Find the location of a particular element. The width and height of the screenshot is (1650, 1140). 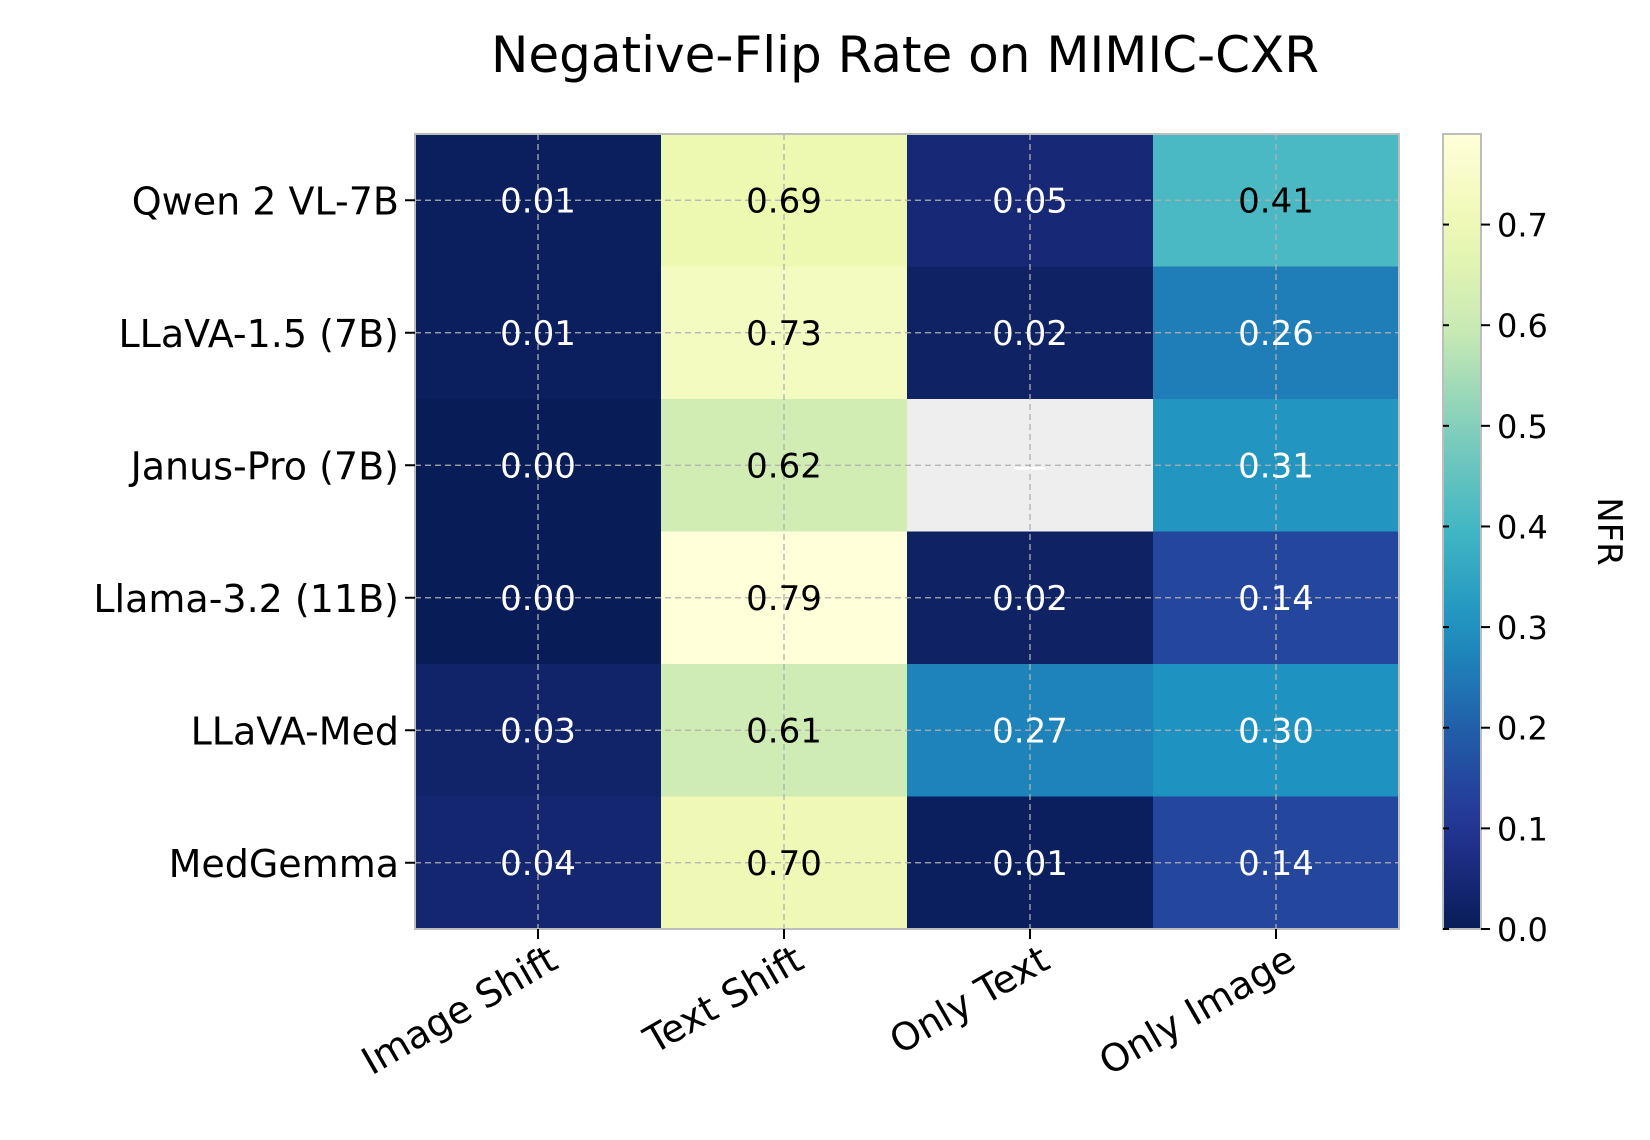

cell-value-label: 0.05 is located at coordinates (1030, 201).